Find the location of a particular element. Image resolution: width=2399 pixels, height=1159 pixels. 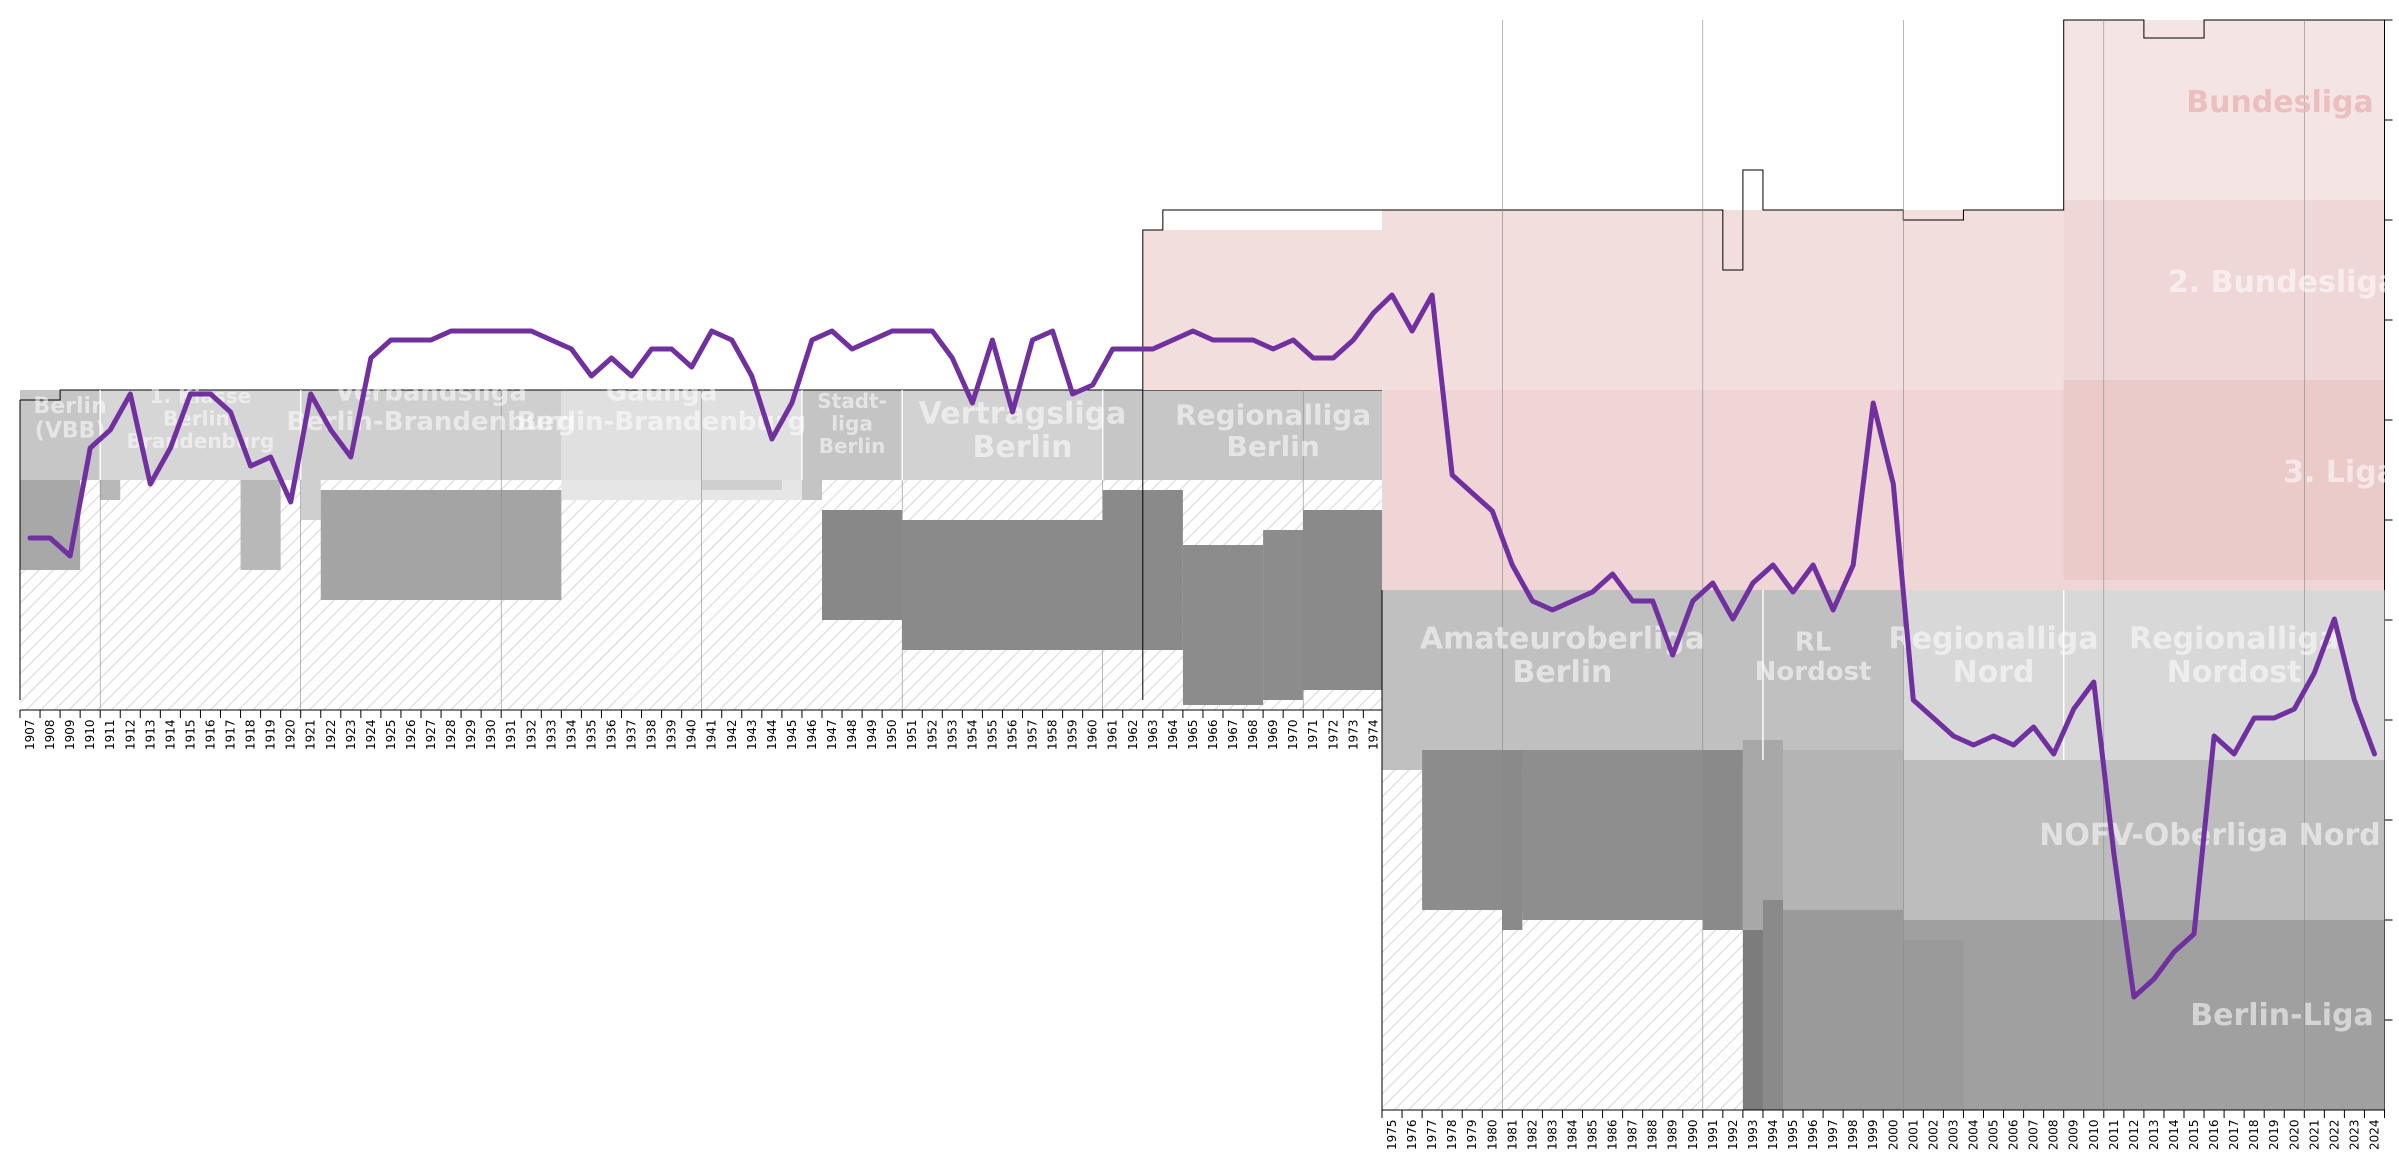

year-tick-label: 1923 is located at coordinates (351, 734).